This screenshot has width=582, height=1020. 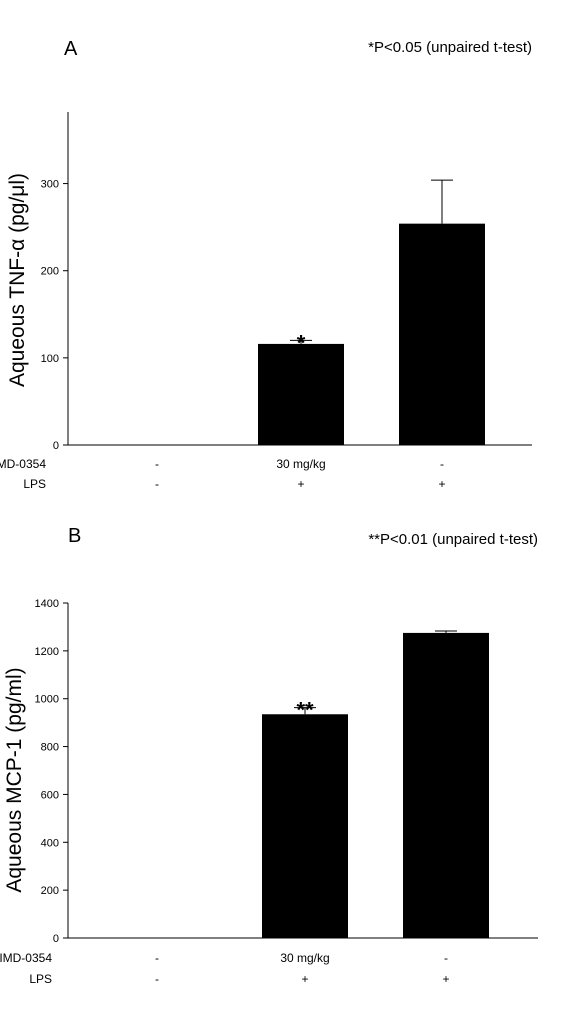 What do you see at coordinates (50, 795) in the screenshot?
I see `panel-b-y-tick-label: 600` at bounding box center [50, 795].